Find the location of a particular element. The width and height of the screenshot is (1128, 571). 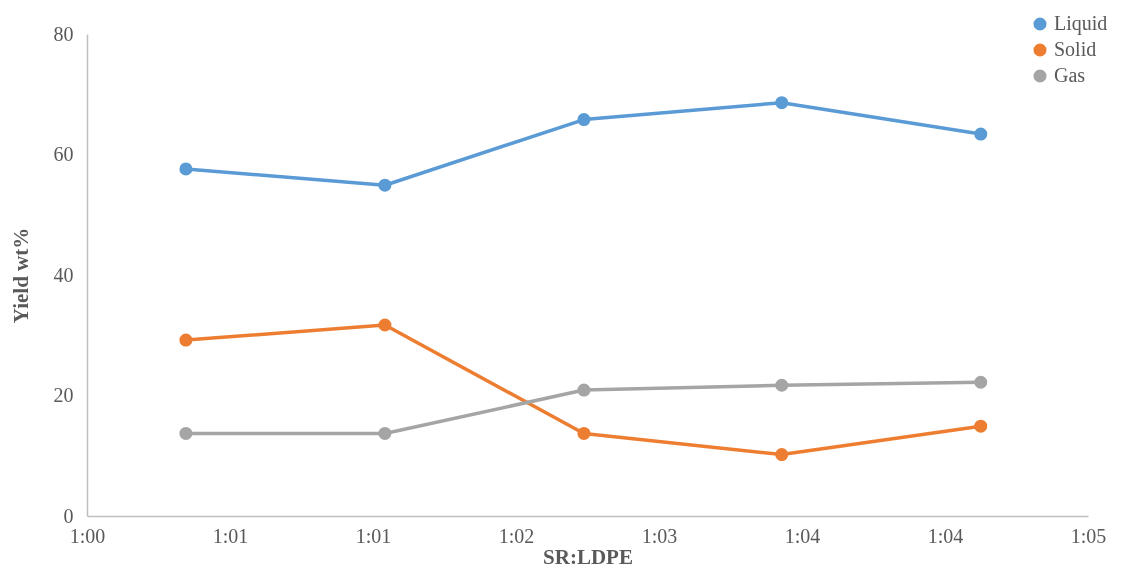

legend-label: Gas is located at coordinates (1070, 75).